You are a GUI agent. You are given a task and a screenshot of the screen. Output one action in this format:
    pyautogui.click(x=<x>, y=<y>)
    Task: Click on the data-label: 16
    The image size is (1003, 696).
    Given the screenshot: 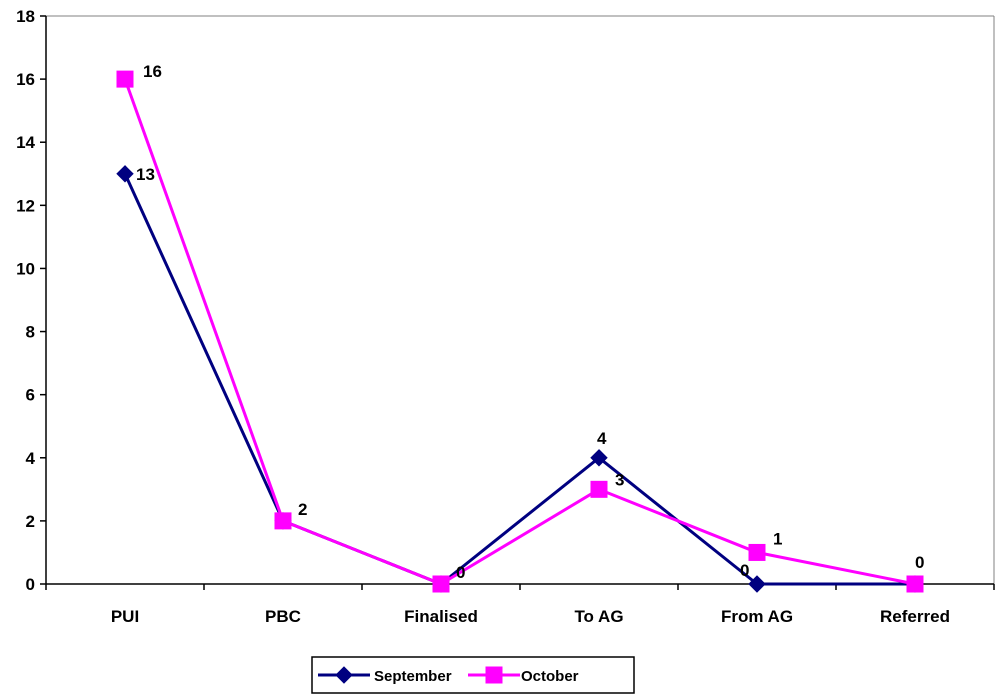 What is the action you would take?
    pyautogui.click(x=152, y=71)
    